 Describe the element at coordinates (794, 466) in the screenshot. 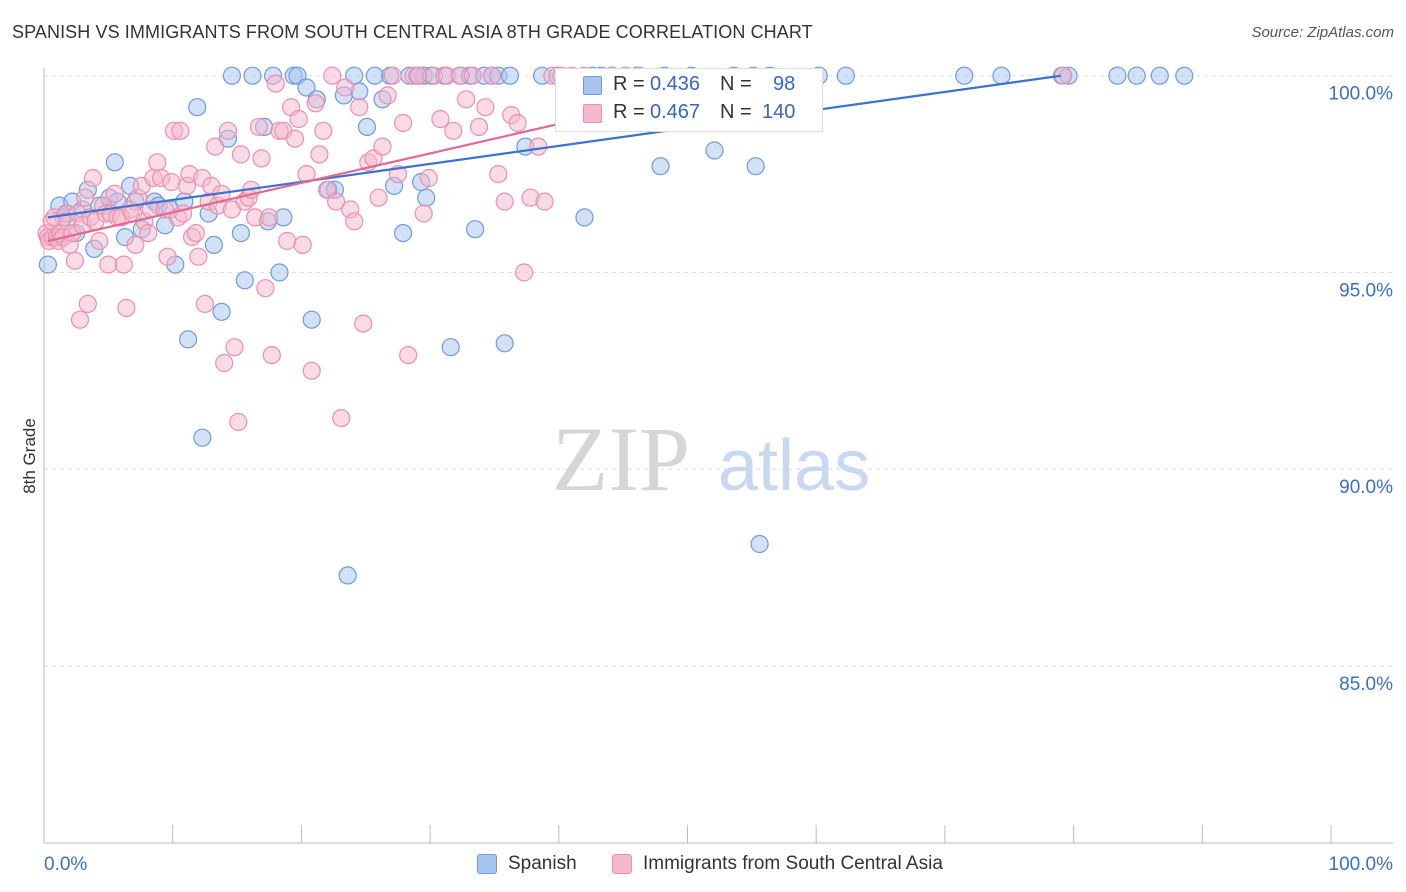

I see `watermark-atlas: atlas` at that location.